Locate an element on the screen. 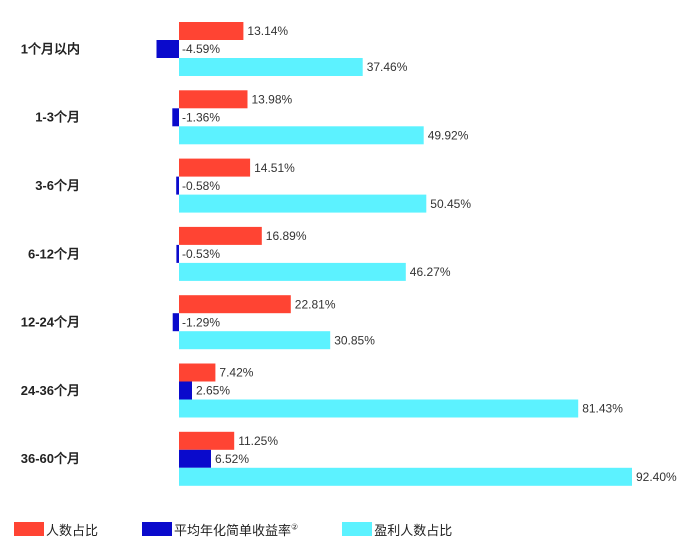 This screenshot has width=700, height=550. category-label: 24-36个月 is located at coordinates (50, 390).